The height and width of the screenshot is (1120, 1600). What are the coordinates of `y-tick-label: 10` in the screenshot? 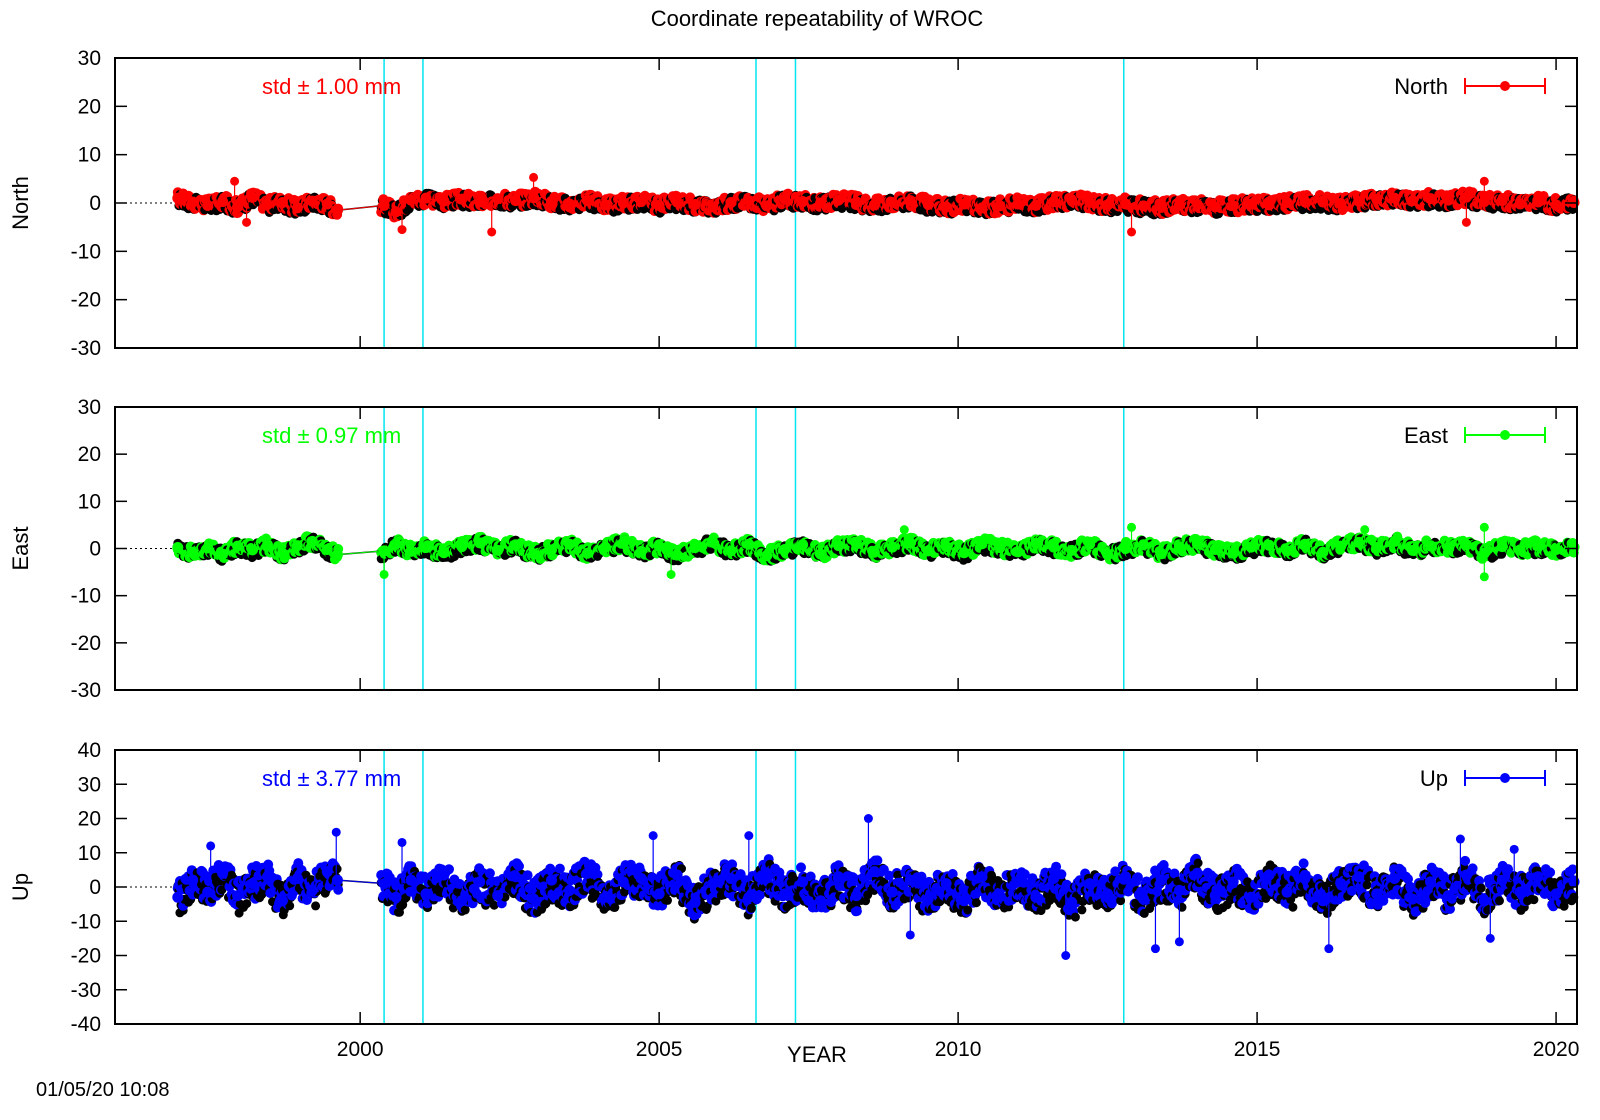 It's located at (89, 155).